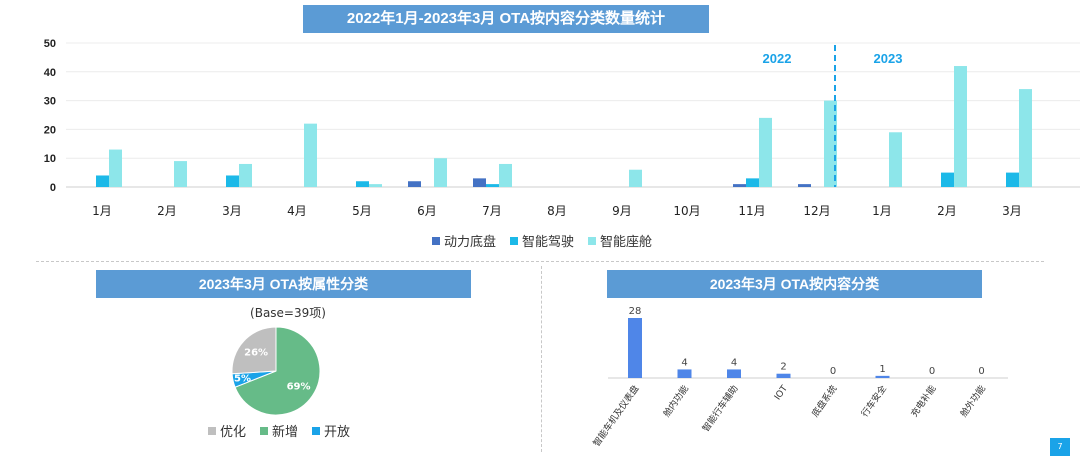  Describe the element at coordinates (720, 408) in the screenshot. I see `content-x-tick-label: 智能行车辅助` at that location.